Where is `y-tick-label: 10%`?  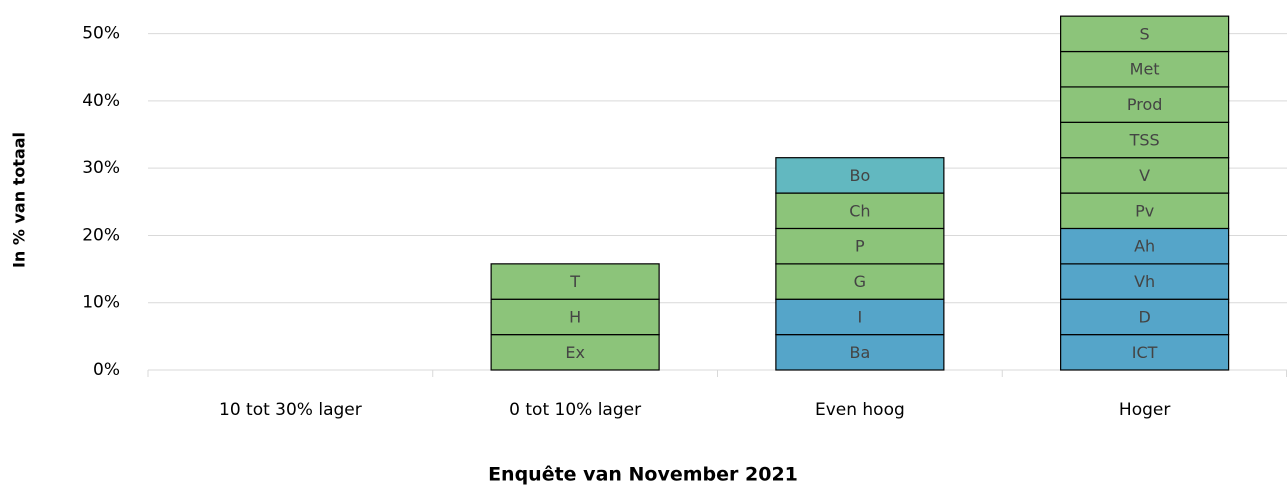 y-tick-label: 10% is located at coordinates (101, 303).